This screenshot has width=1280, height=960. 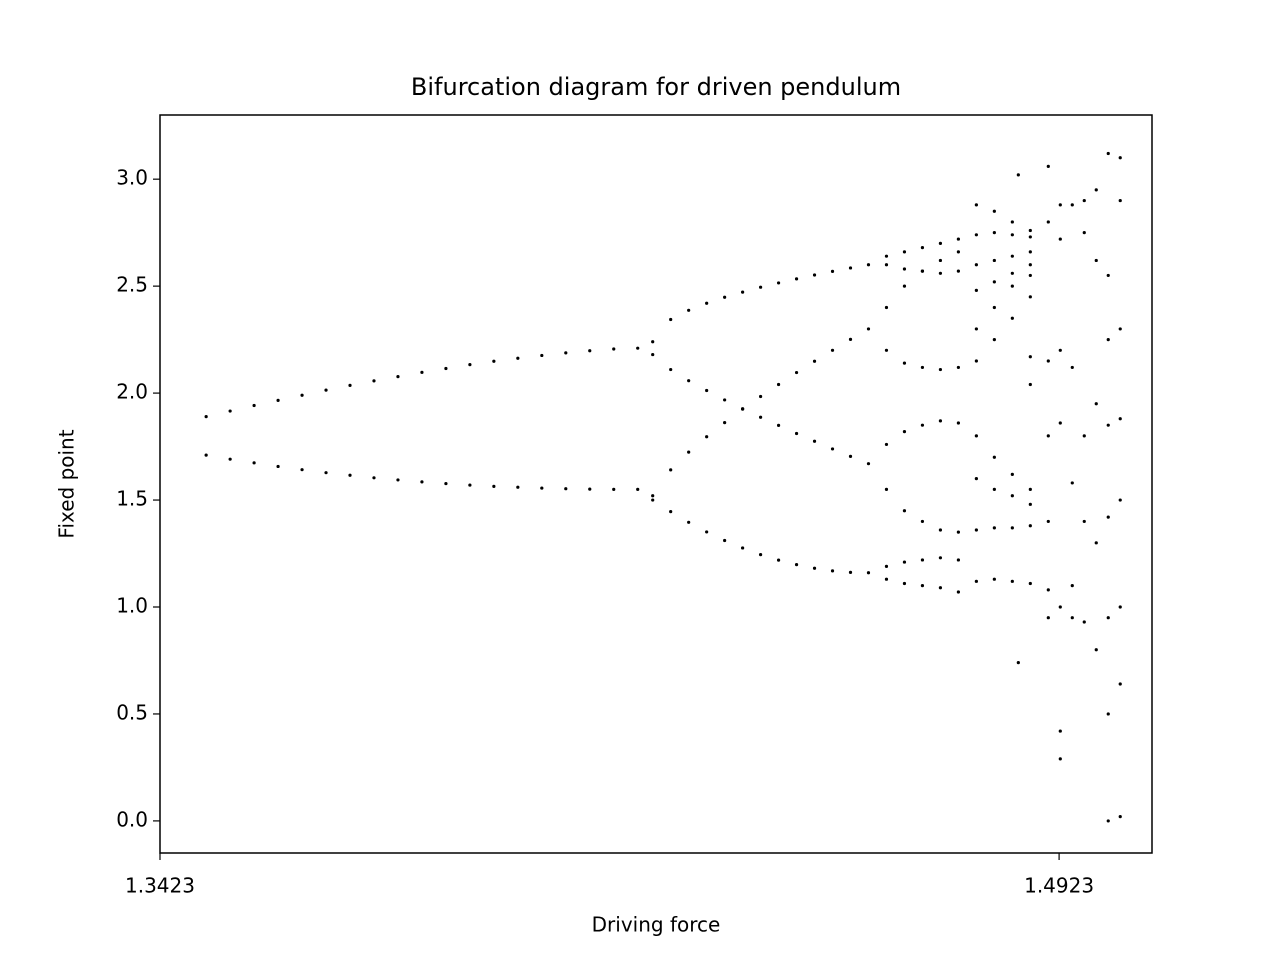 What do you see at coordinates (132, 712) in the screenshot?
I see `y-tick-label: 0.5` at bounding box center [132, 712].